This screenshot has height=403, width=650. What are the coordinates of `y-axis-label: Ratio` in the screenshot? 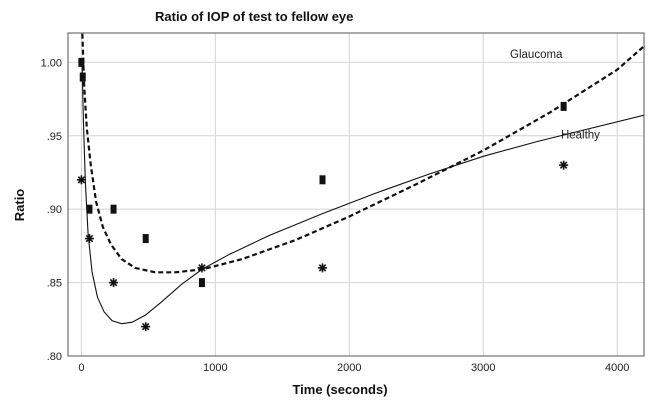 It's located at (19, 205).